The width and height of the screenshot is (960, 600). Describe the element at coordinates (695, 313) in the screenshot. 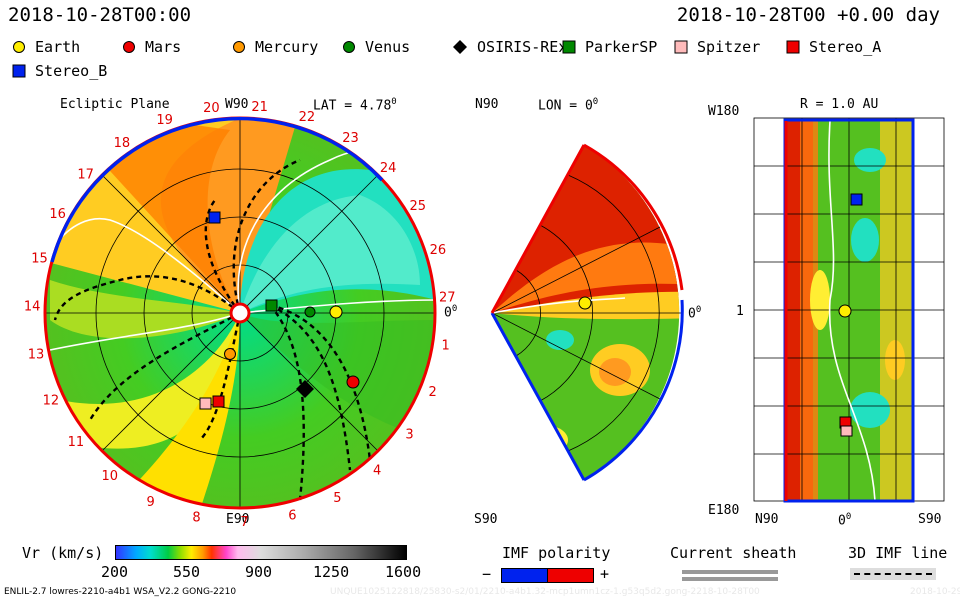

I see `meridional-right-label: 00` at that location.